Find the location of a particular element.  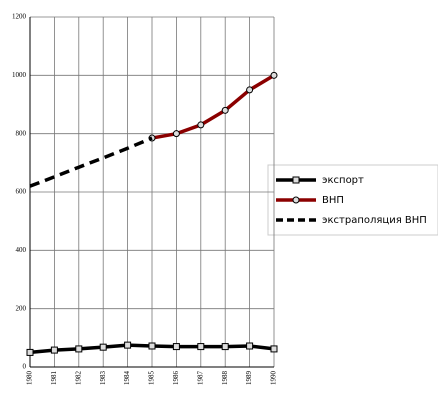

legend-item: экстраполяция ВНП is located at coordinates (351, 220).